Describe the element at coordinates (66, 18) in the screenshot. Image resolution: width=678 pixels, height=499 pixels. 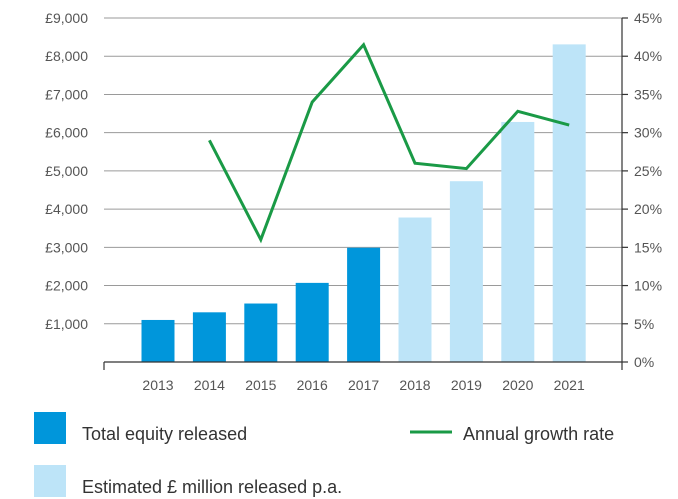
I see `left-axis-tick-label: £9,000` at that location.